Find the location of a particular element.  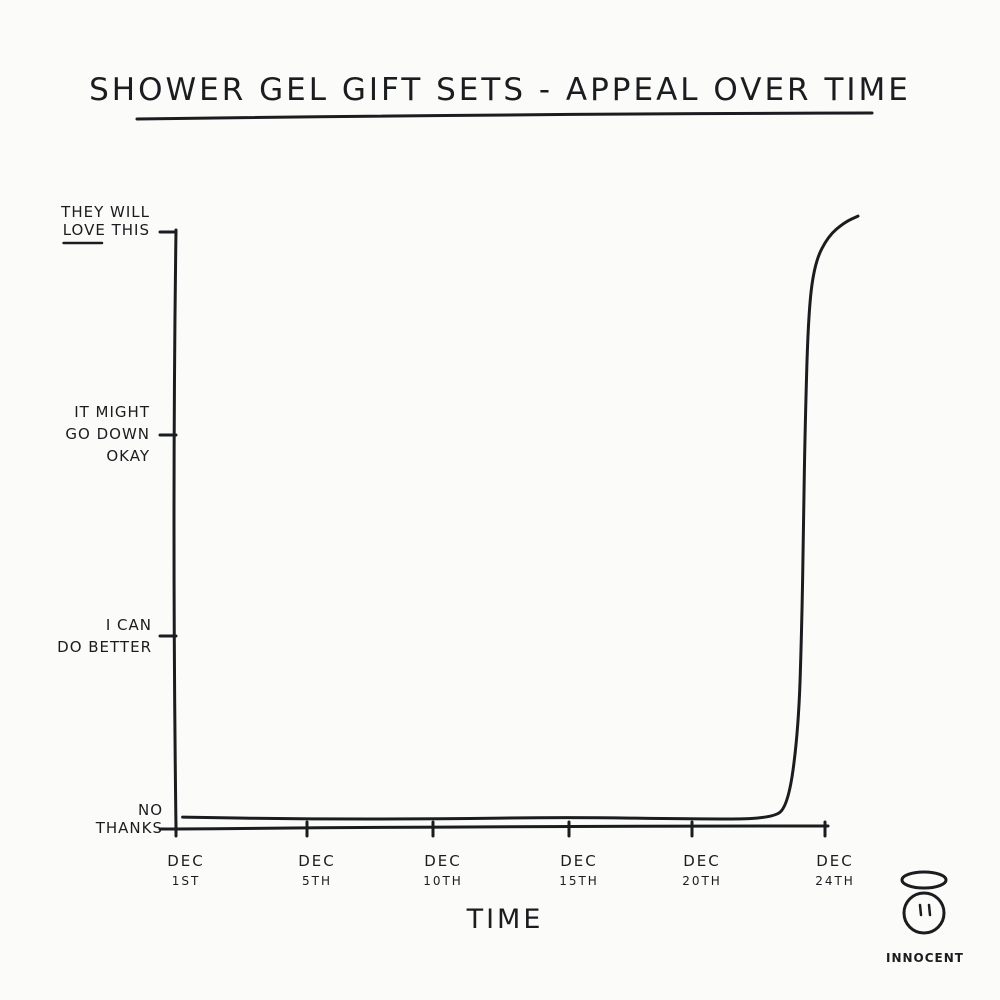

x-tick-sublabel: 10TH is located at coordinates (443, 881).